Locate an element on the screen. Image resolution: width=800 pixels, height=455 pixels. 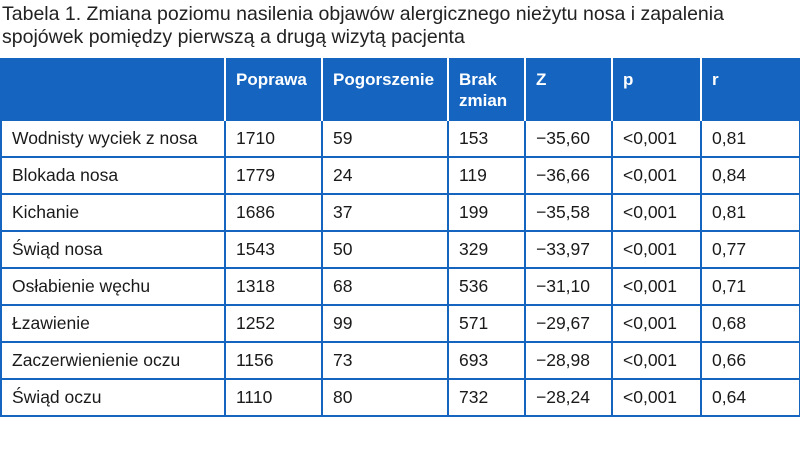
brak-zmian-cell: 329 is located at coordinates (486, 249).